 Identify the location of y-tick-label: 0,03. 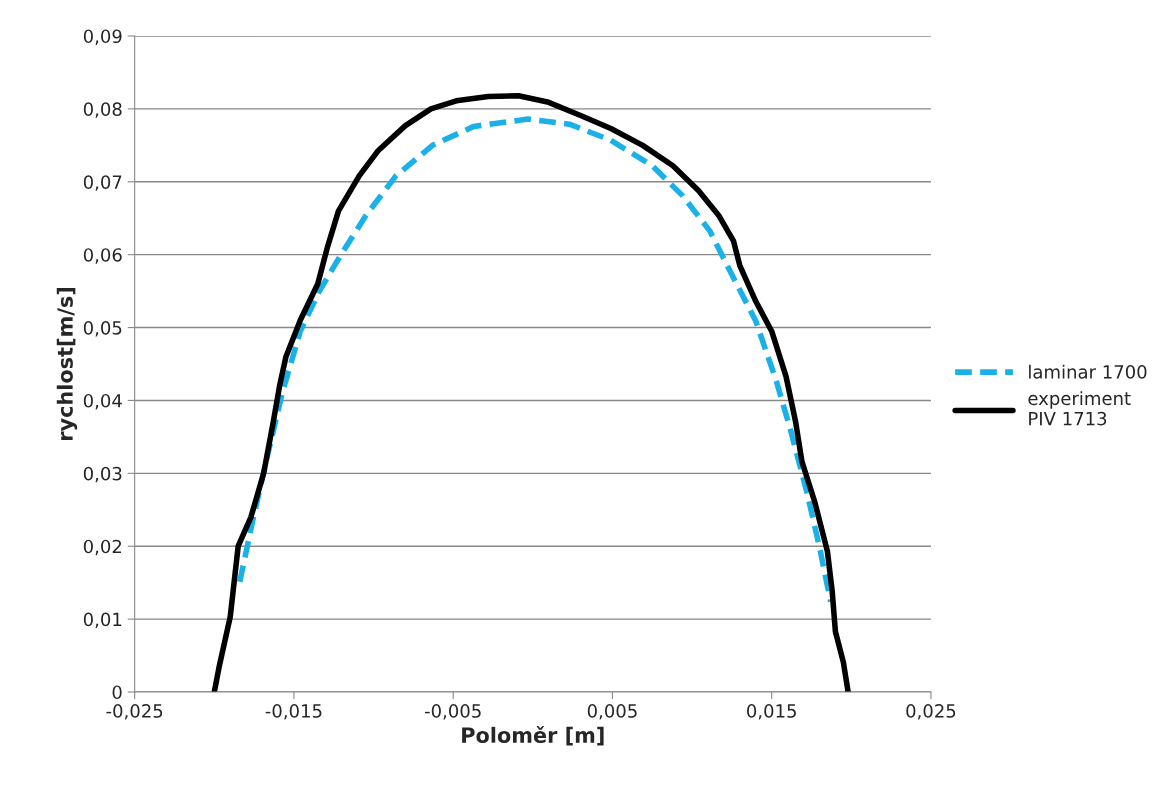
(102, 474).